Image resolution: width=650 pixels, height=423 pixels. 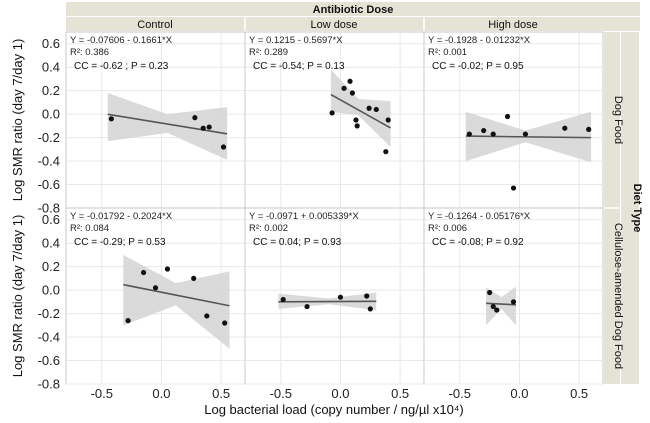 I want to click on y-tick-label: 0.2, so click(x=51, y=266).